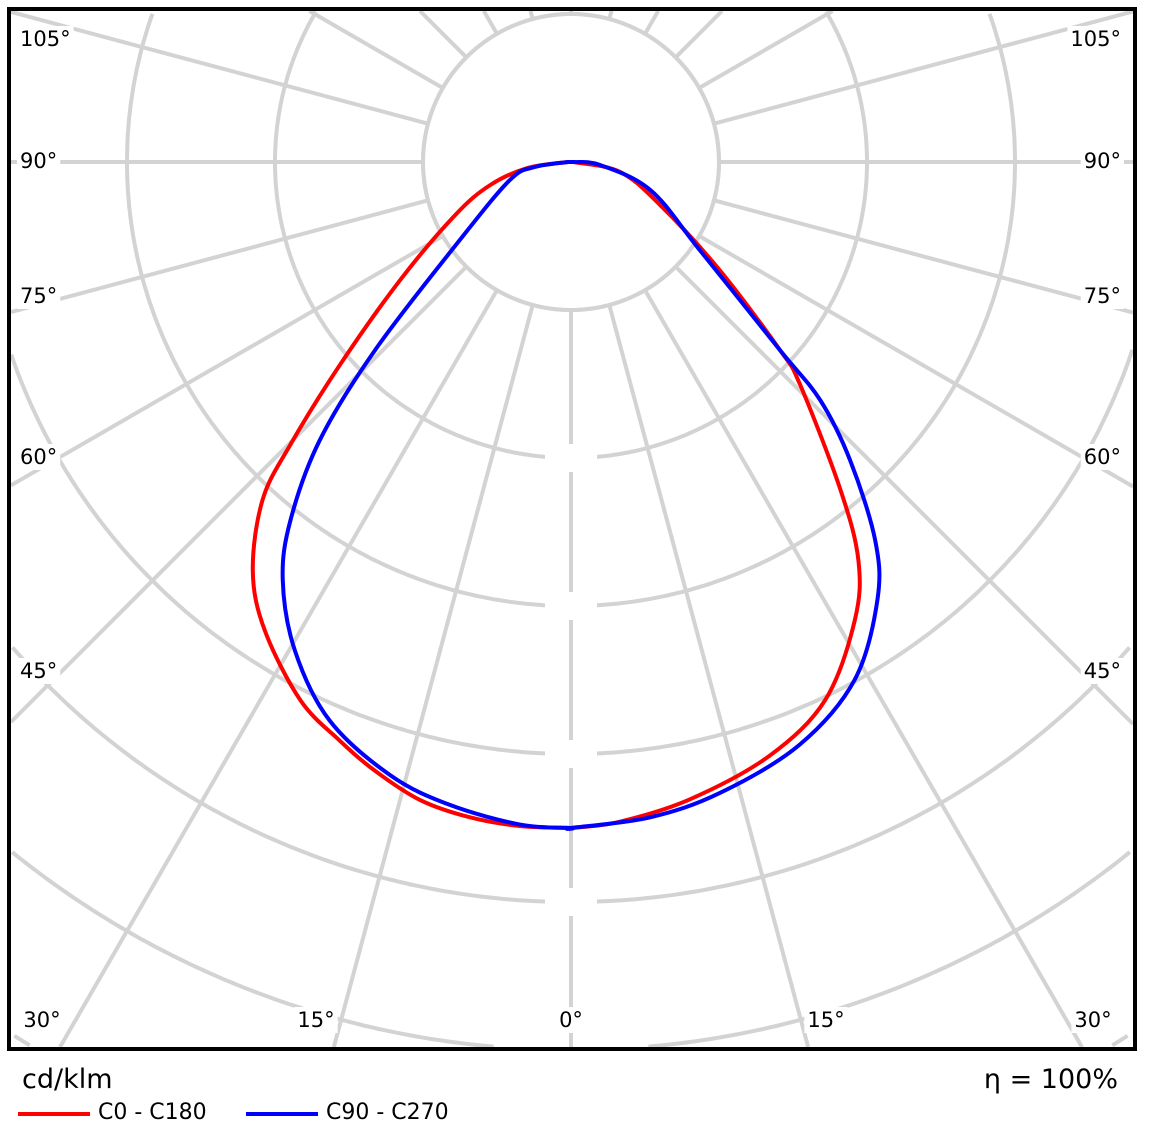 The height and width of the screenshot is (1140, 1164). I want to click on efficiency-label: η = 100%, so click(1050, 1079).